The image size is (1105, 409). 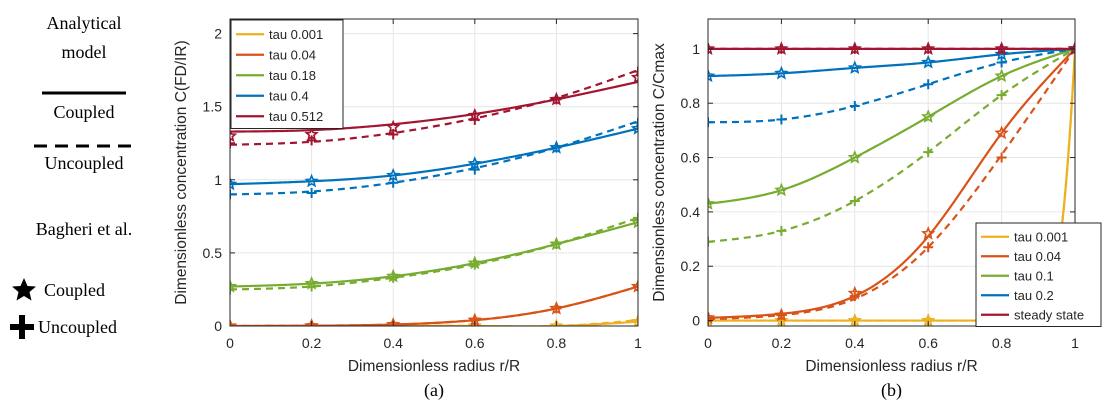 What do you see at coordinates (691, 103) in the screenshot?
I see `y-tick-label: 0.8` at bounding box center [691, 103].